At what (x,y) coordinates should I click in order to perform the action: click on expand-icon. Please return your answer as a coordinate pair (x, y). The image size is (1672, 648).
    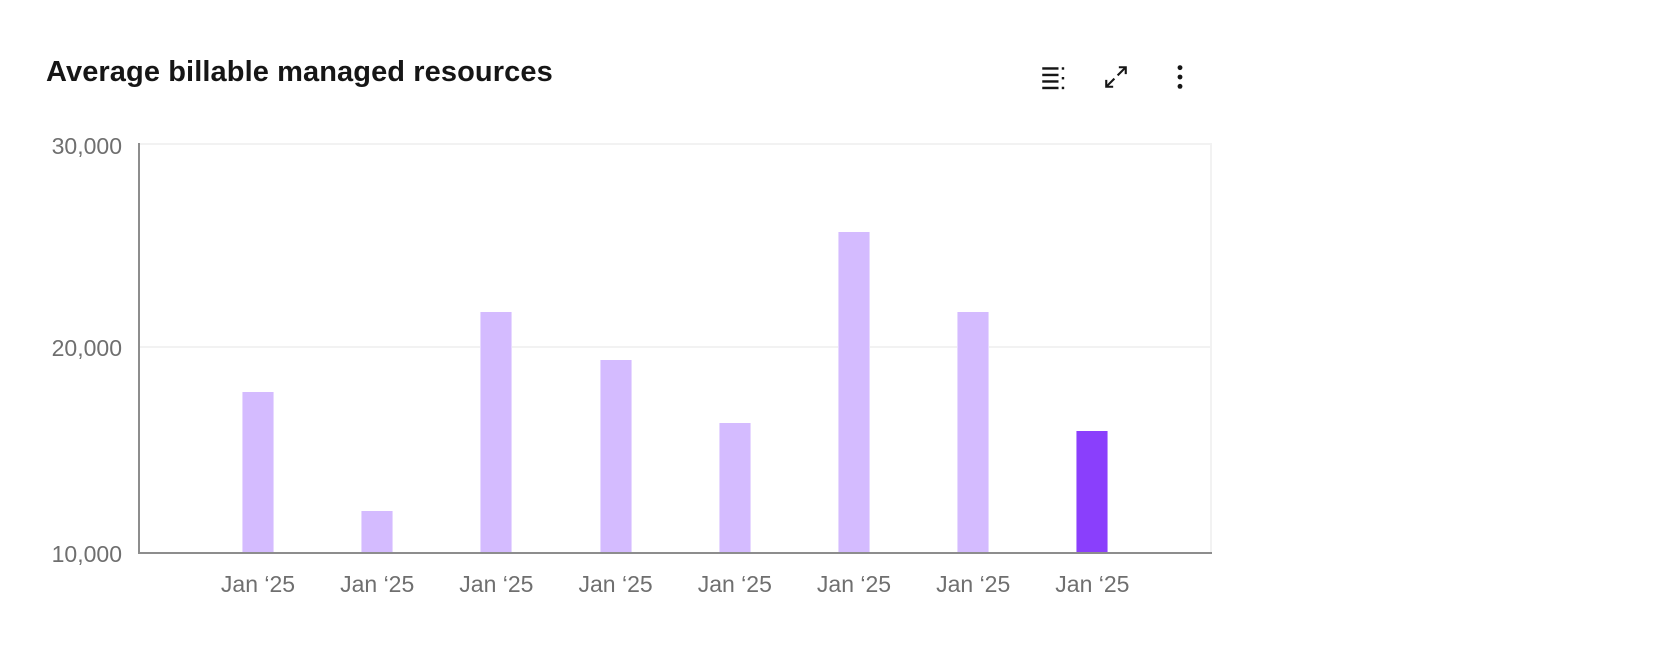
    Looking at the image, I should click on (1116, 77).